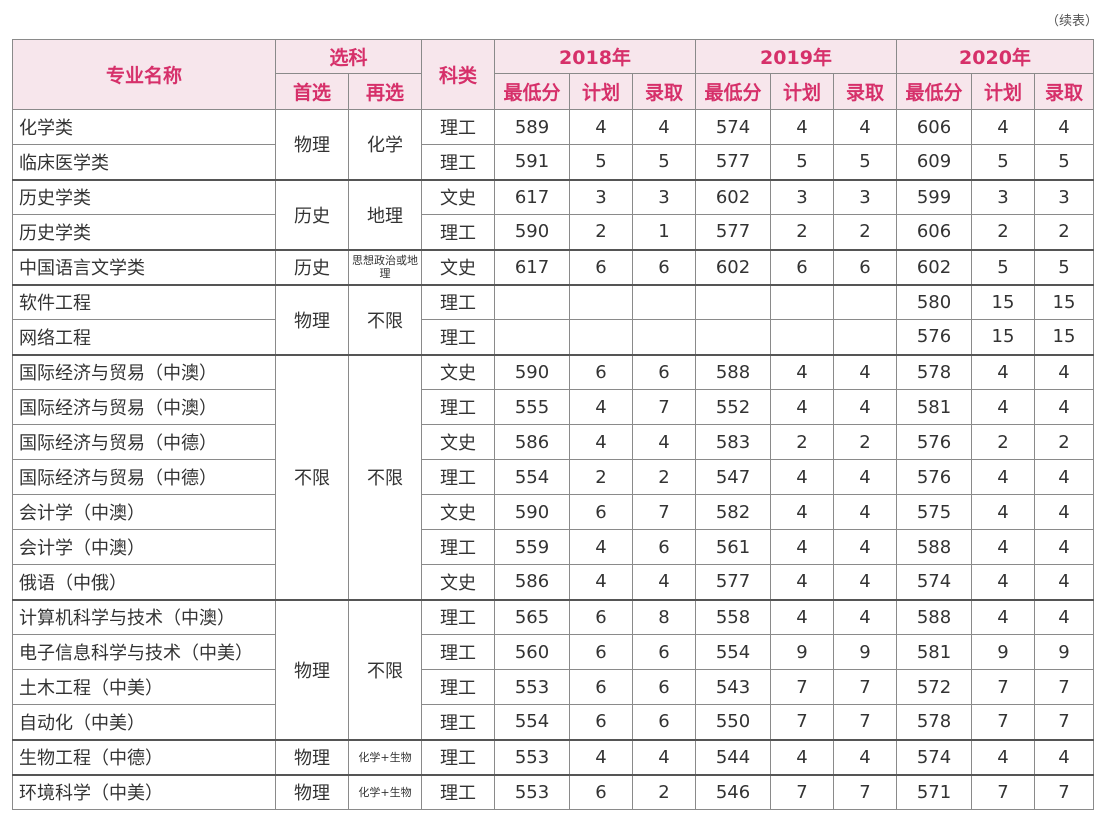 The image size is (1112, 824). I want to click on y2020-min-score-cell: 572, so click(934, 687).